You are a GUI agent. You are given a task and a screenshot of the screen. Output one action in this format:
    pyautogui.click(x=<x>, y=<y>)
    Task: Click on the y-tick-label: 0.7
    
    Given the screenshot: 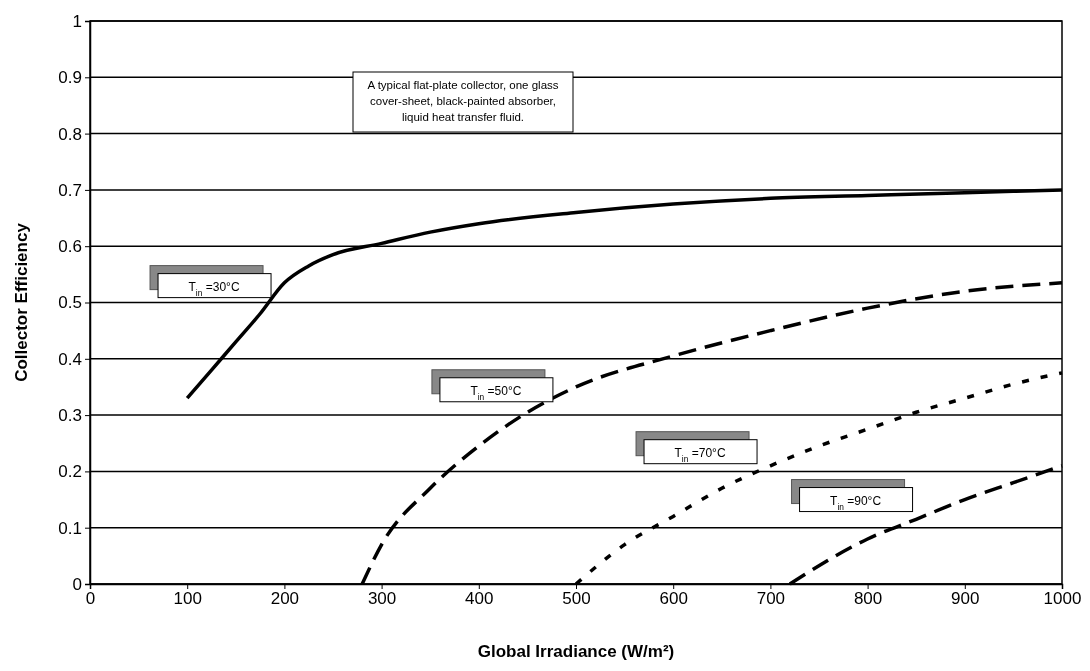 What is the action you would take?
    pyautogui.click(x=70, y=190)
    